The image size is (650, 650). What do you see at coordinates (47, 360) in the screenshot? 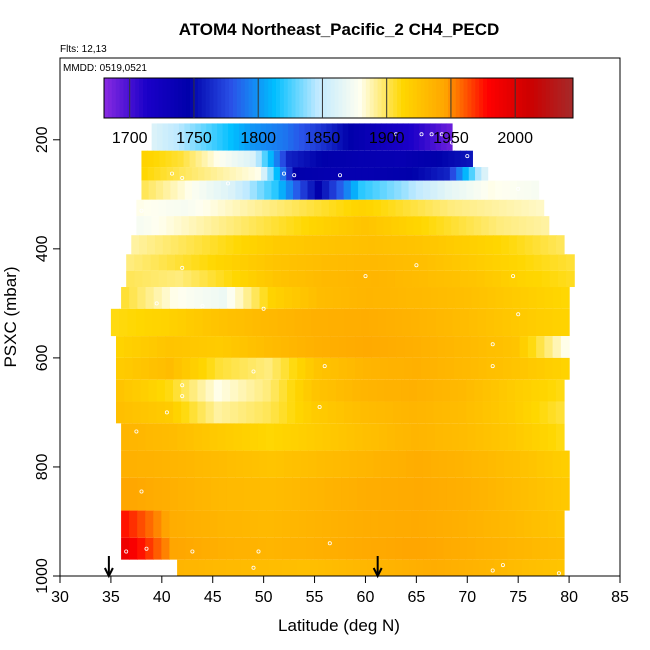
I see `y-axis: 200 400 600 800 1000` at bounding box center [47, 360].